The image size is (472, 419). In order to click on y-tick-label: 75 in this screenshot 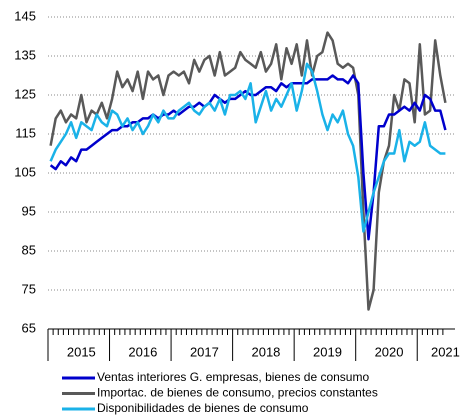, I will do `click(29, 288)`.